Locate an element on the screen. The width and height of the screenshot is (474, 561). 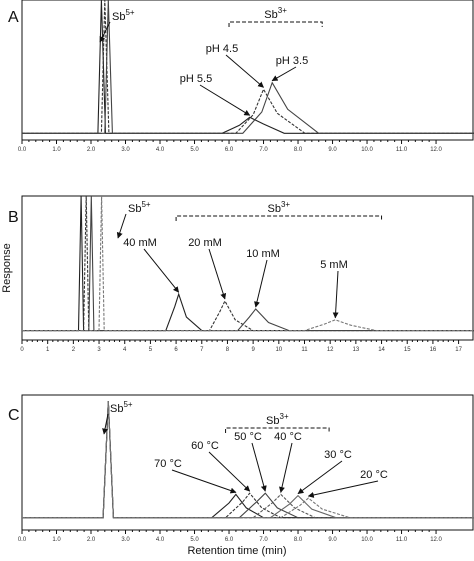
panel-letter: C is located at coordinates (14, 415).